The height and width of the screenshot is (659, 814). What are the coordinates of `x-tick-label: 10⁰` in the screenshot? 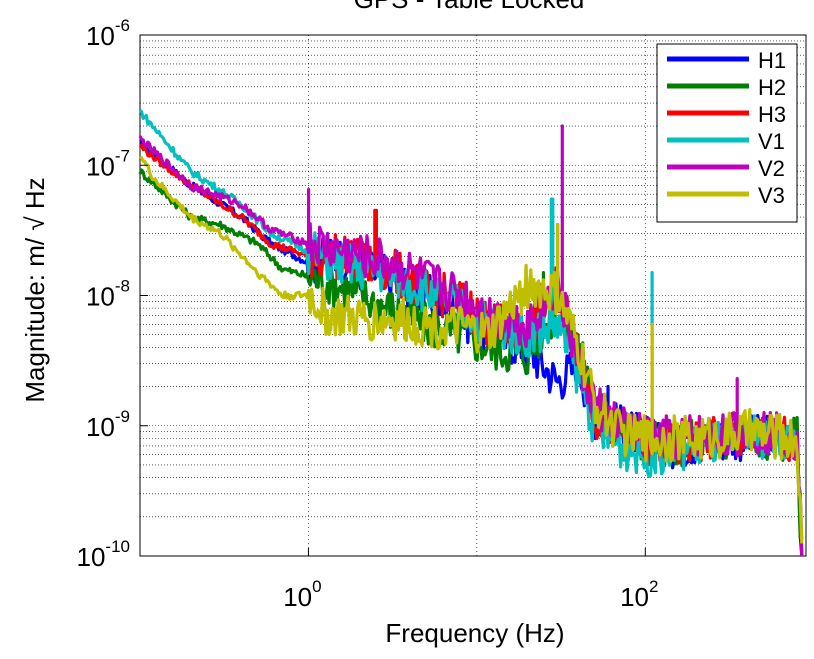 It's located at (302, 594).